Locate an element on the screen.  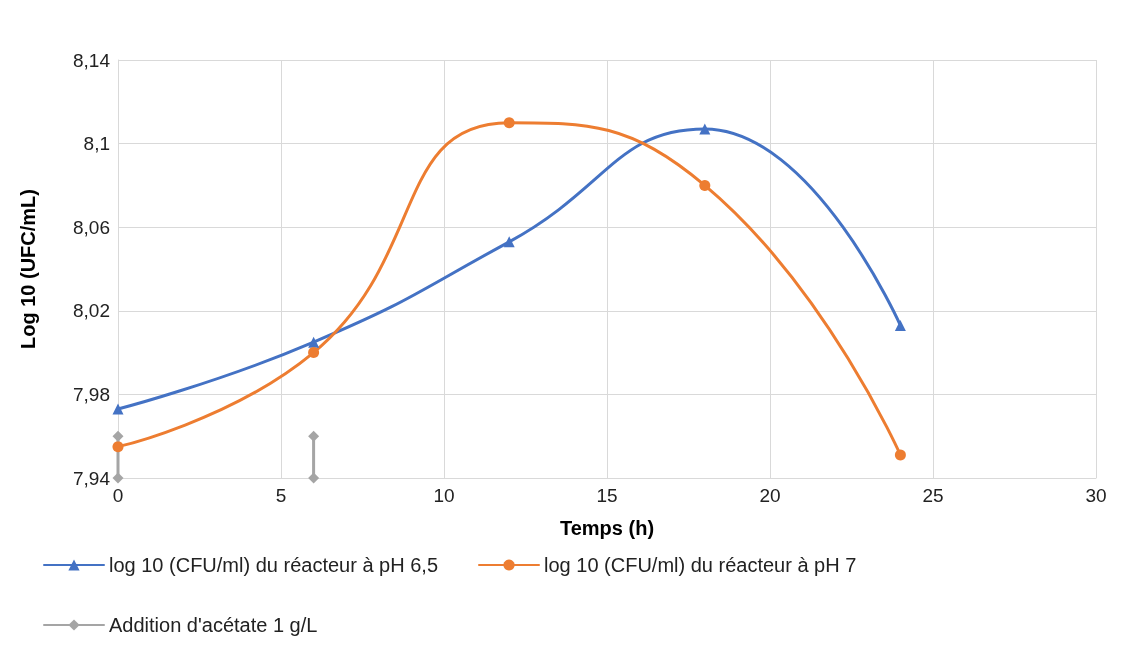
x-tick-label: 20 is located at coordinates (770, 495).